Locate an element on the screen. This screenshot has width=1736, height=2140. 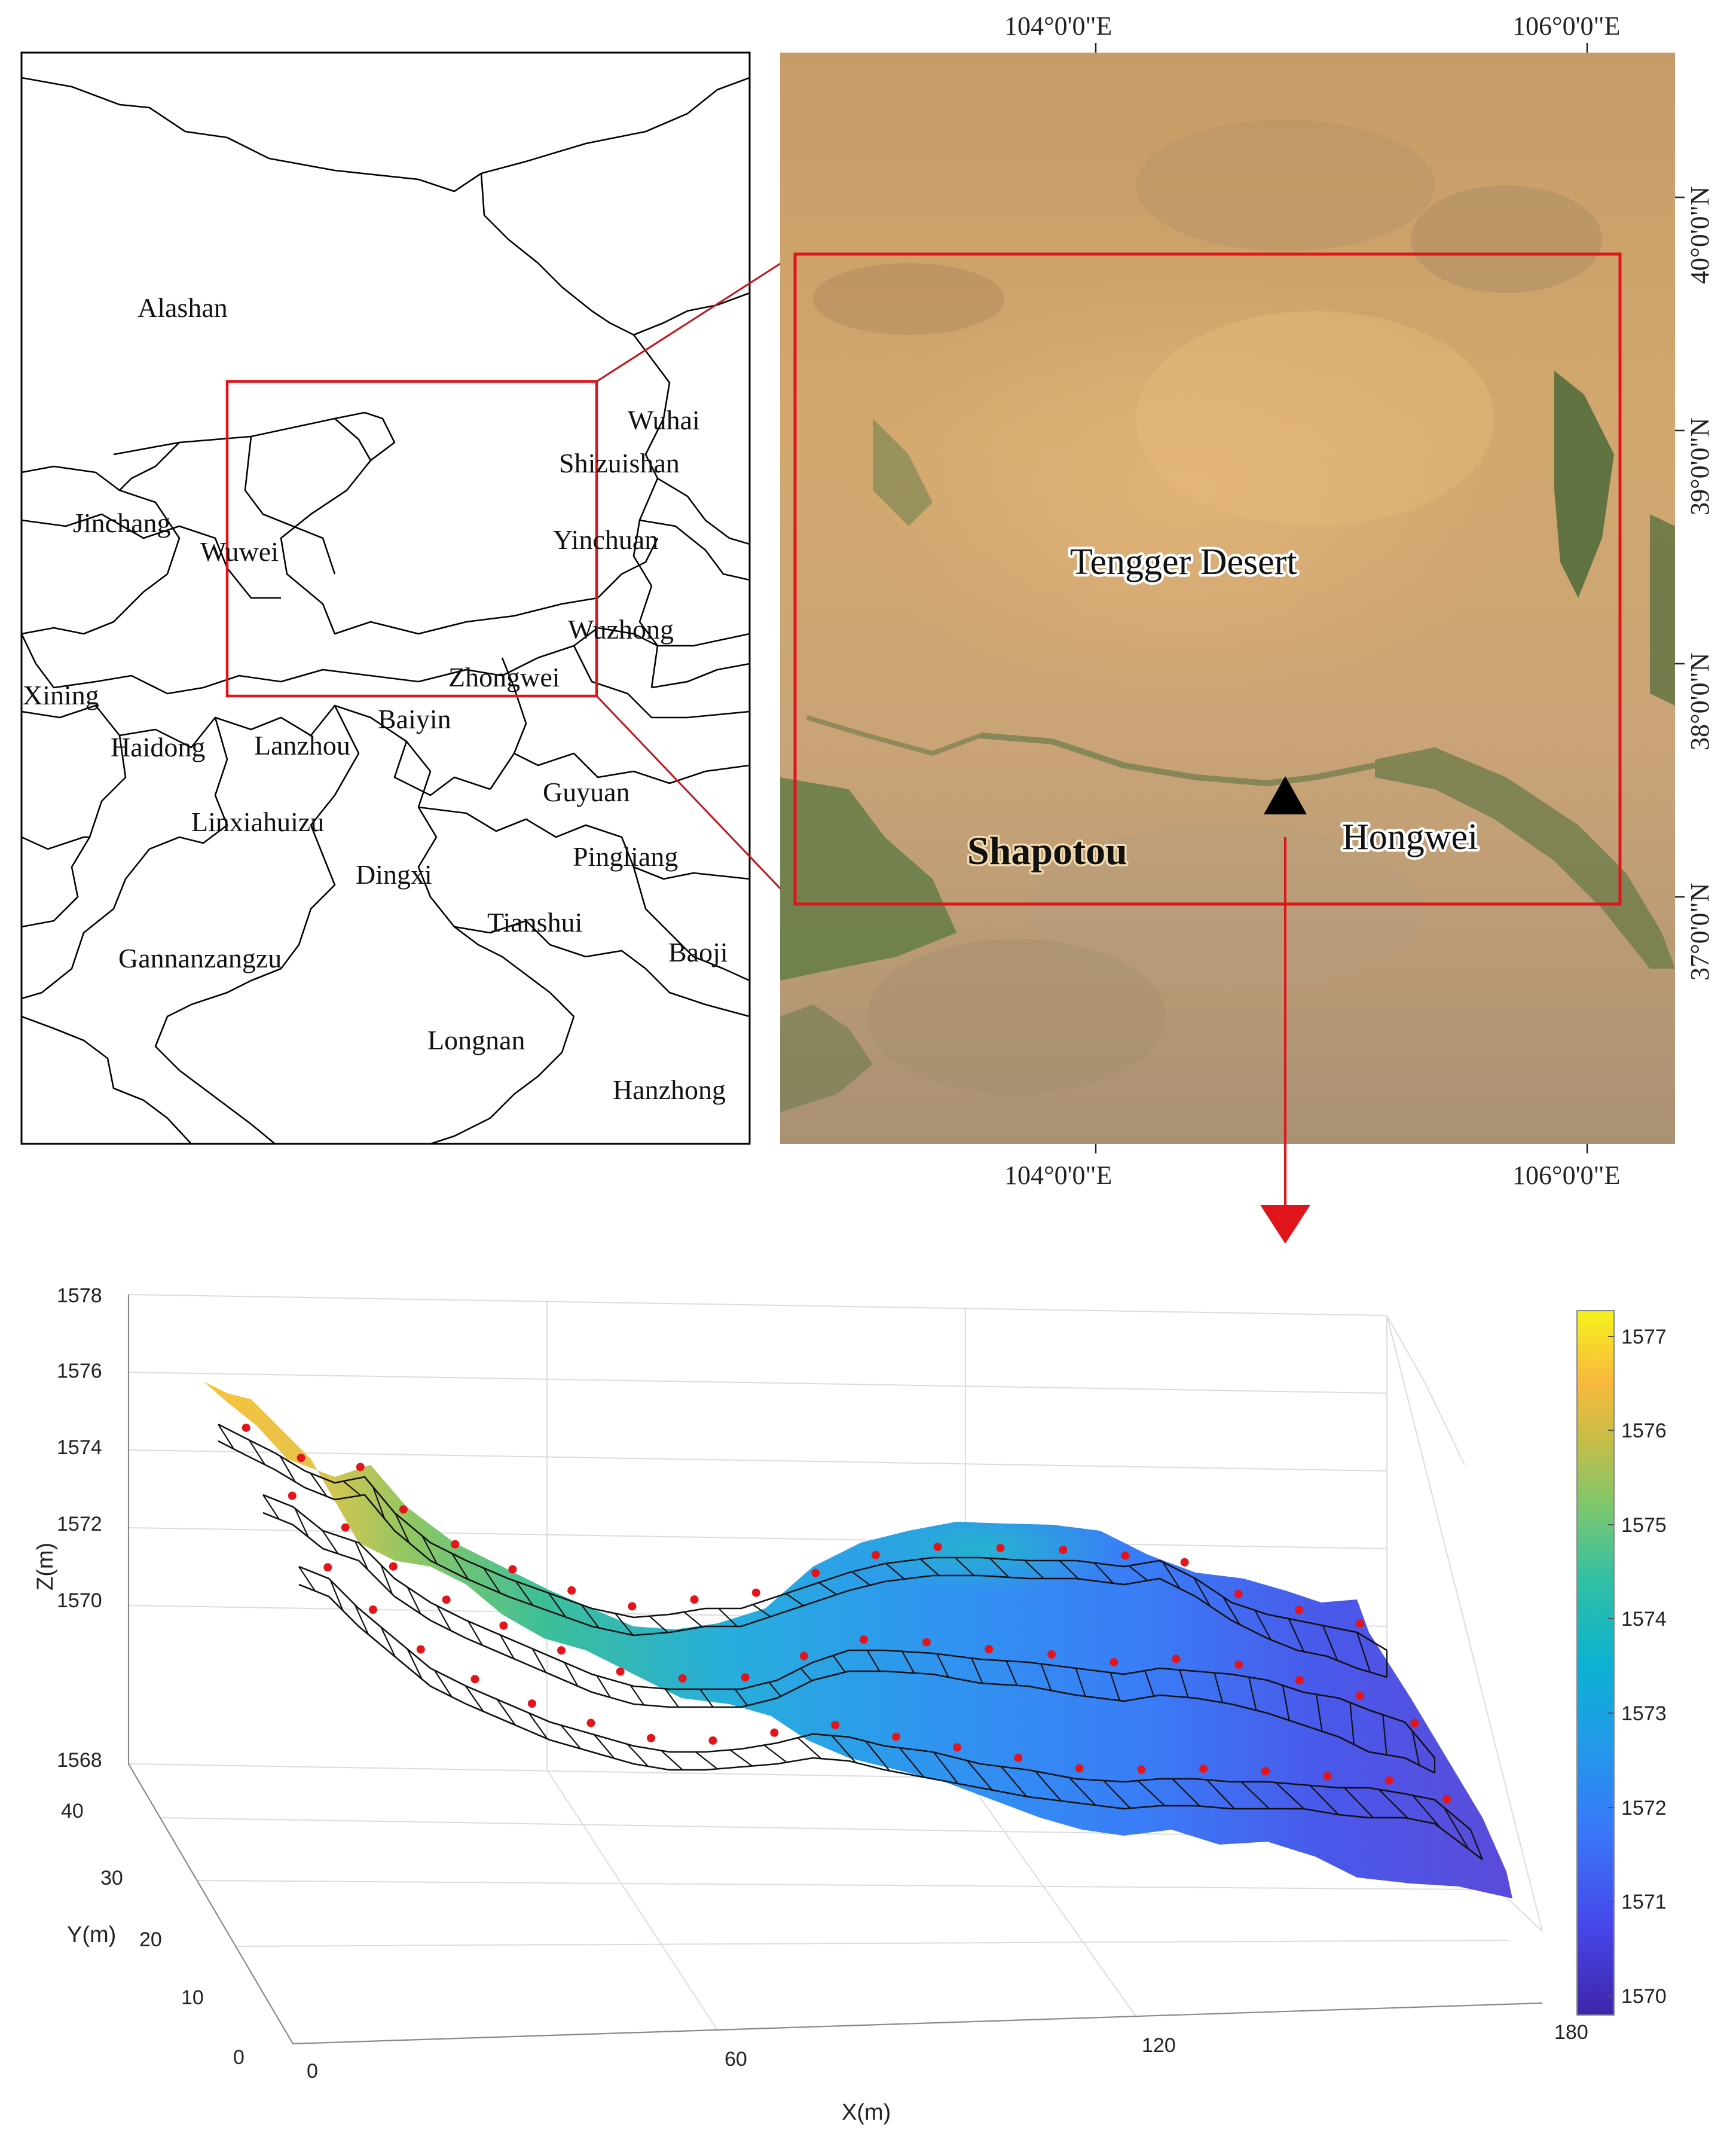
y-tick-20: 20 is located at coordinates (150, 1939).